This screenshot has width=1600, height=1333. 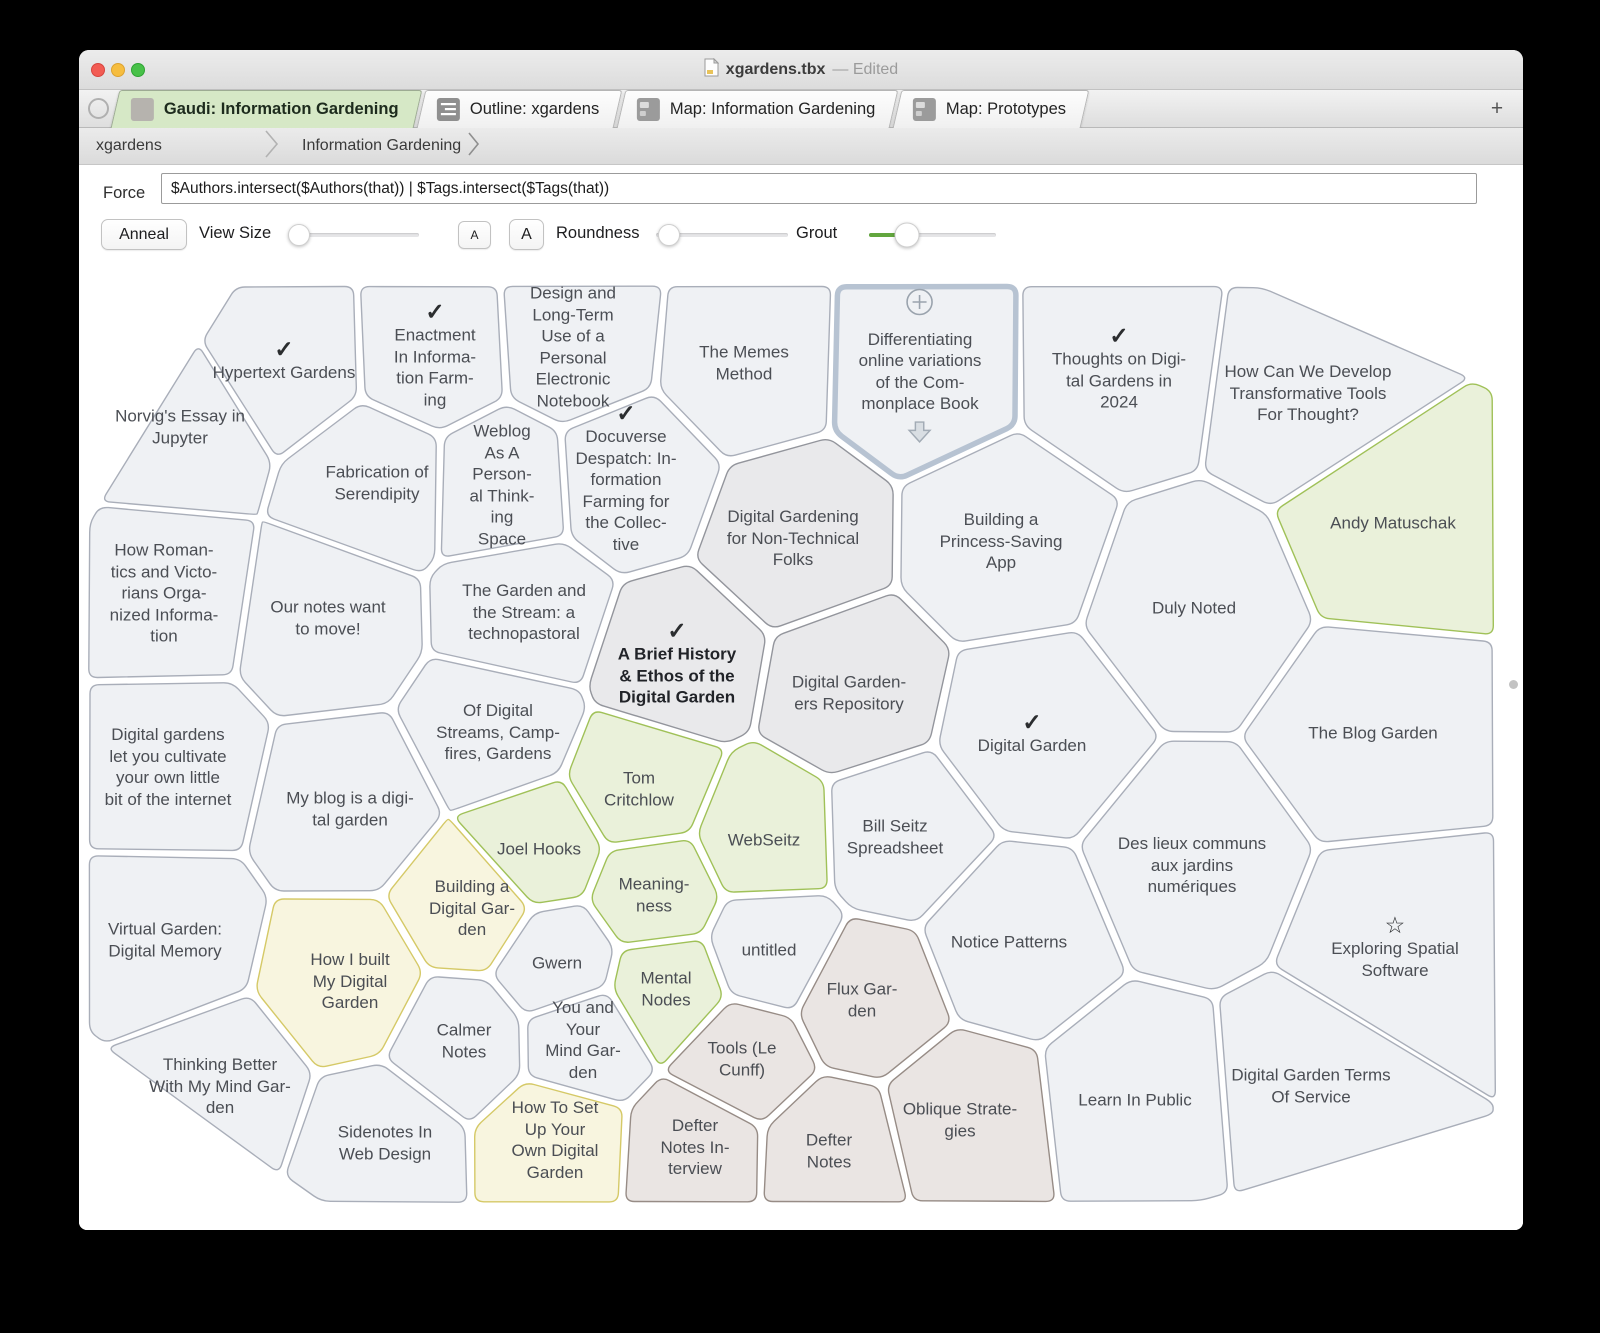 I want to click on map-cell-tom-critchlow, so click(x=645, y=777).